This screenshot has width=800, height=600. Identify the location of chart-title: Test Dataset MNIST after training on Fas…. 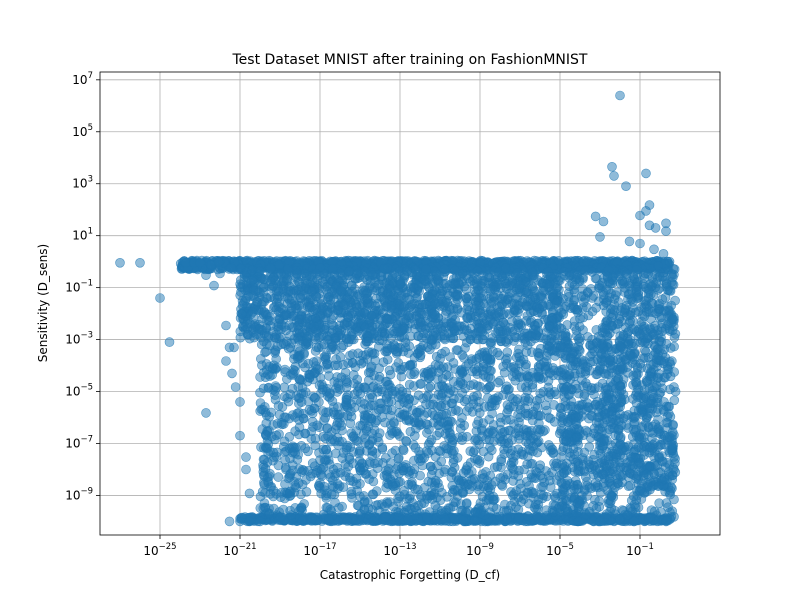
(410, 60).